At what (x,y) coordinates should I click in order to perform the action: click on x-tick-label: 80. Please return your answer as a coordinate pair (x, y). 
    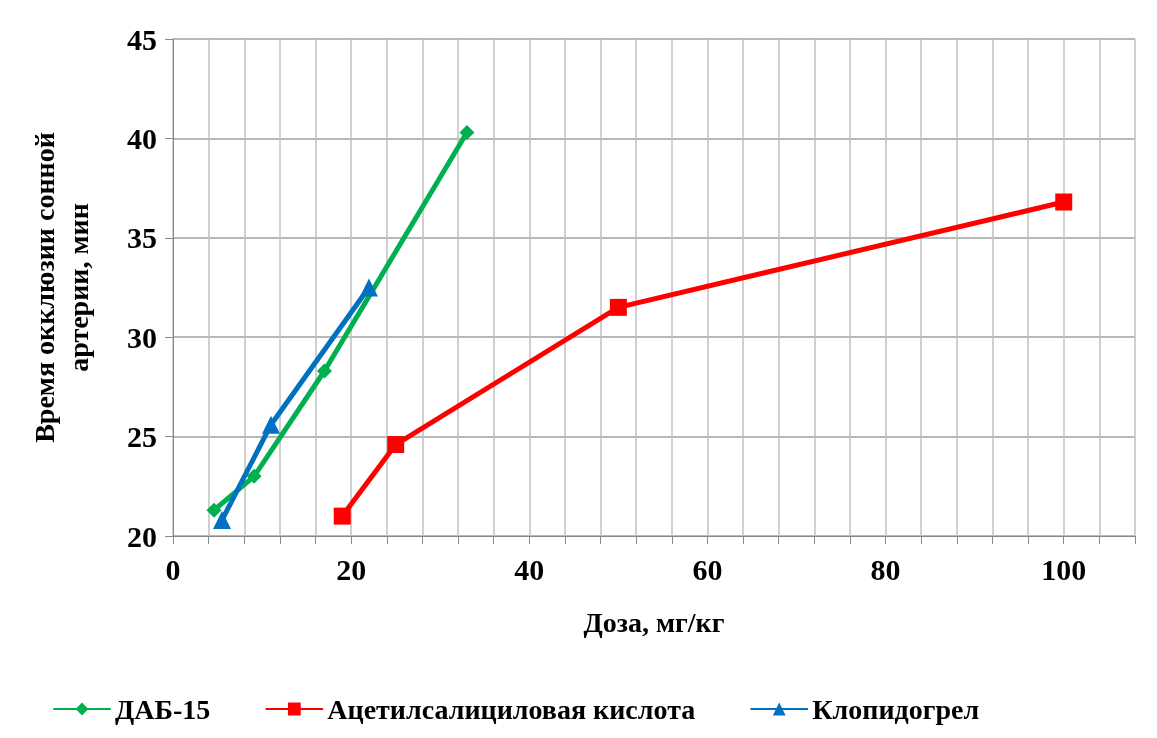
    Looking at the image, I should click on (885, 569).